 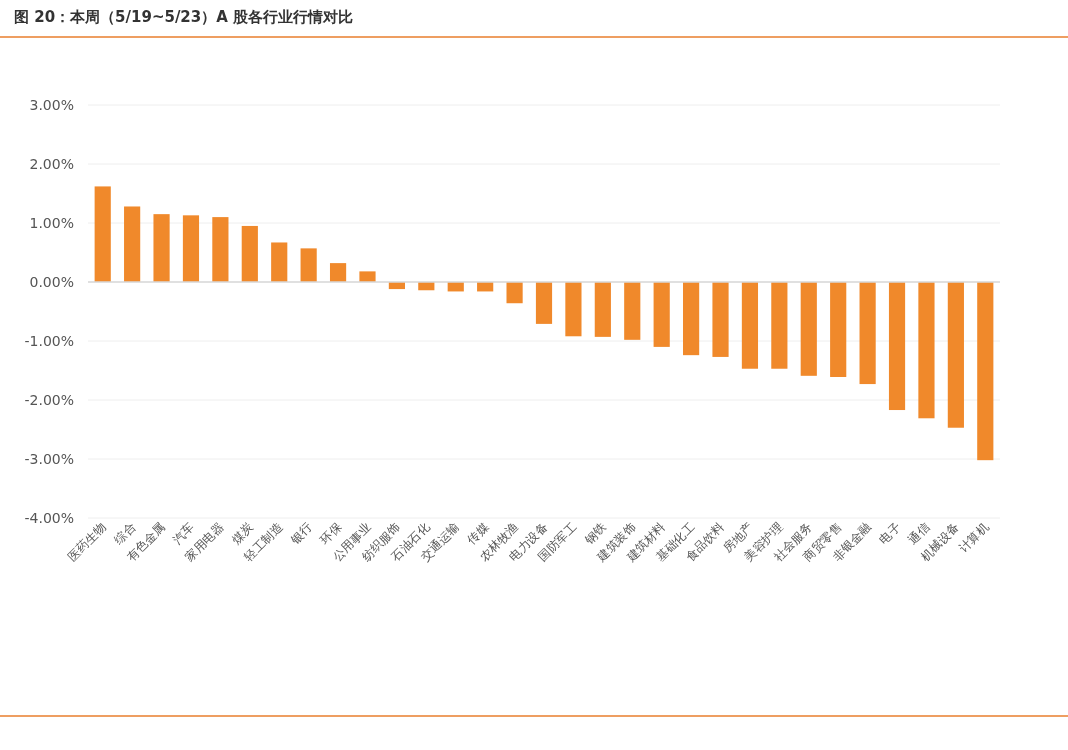 What do you see at coordinates (51, 105) in the screenshot?
I see `y-tick-label: 3.00%` at bounding box center [51, 105].